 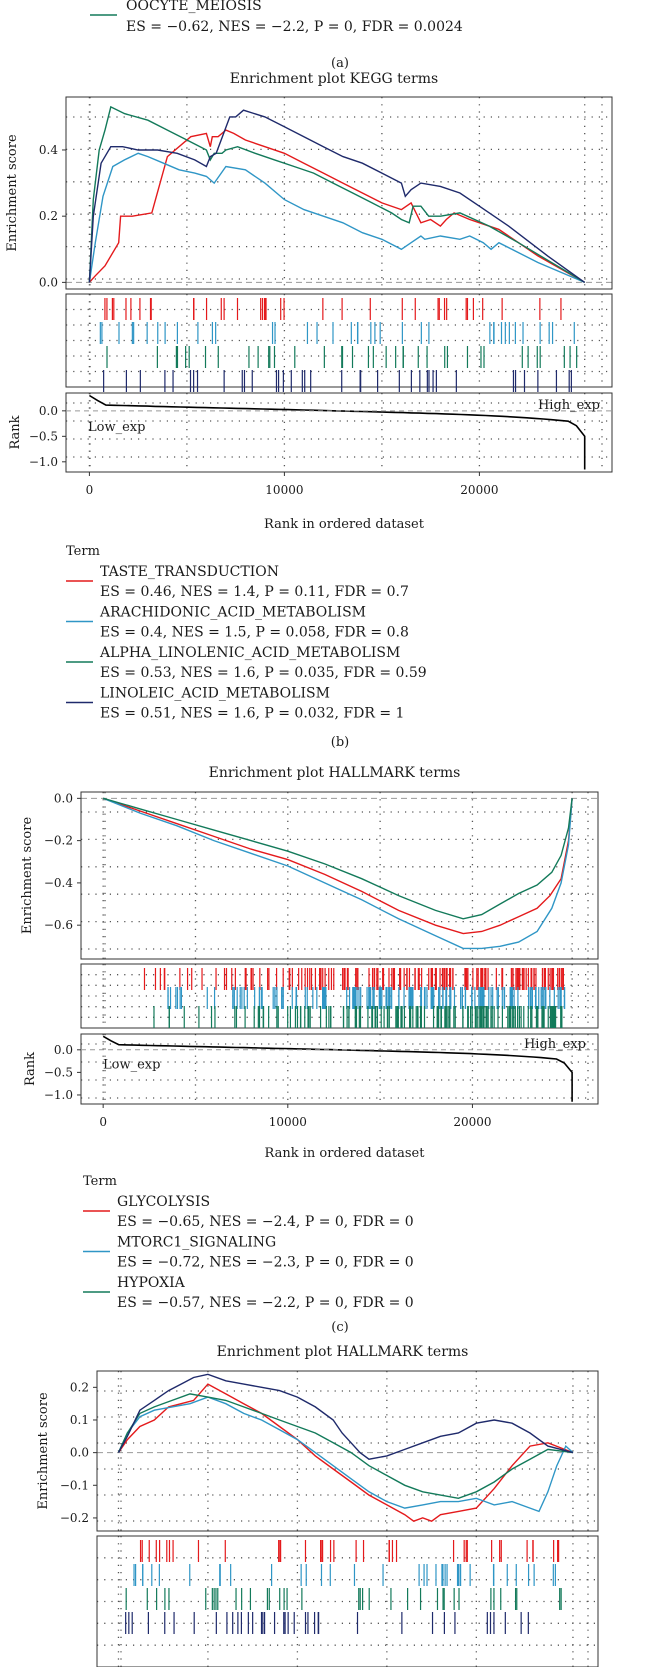 I want to click on legend-stats-glycolysis: ES = −0.65, NES = −2.4, P = 0, FDR = 0, so click(x=265, y=1222).